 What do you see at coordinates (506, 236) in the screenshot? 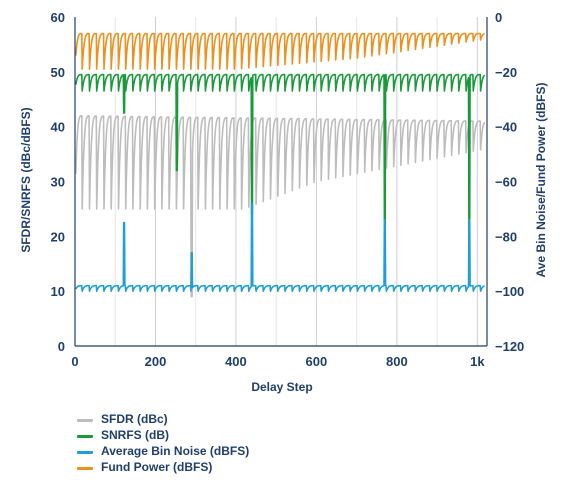
I see `y-right-tick-label: −80` at bounding box center [506, 236].